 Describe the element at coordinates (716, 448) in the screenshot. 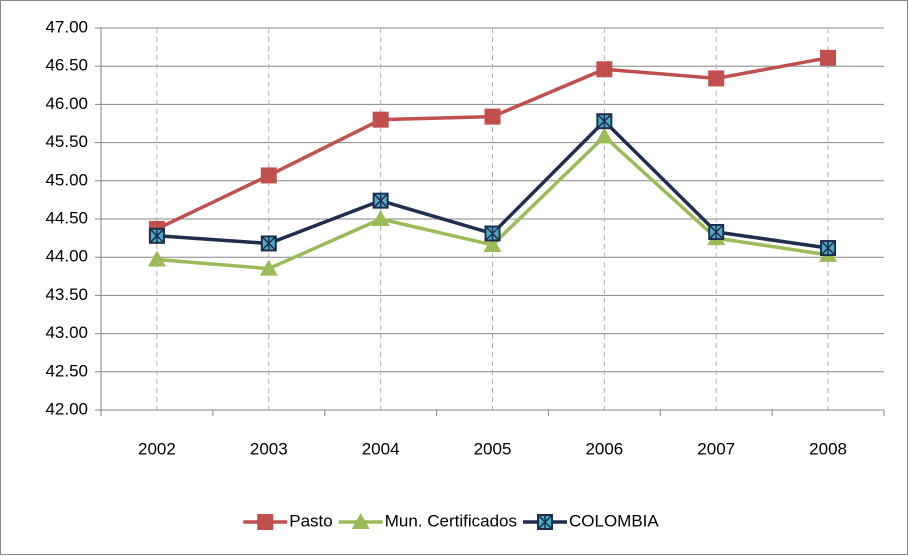

I see `x-tick-label: 2007` at that location.